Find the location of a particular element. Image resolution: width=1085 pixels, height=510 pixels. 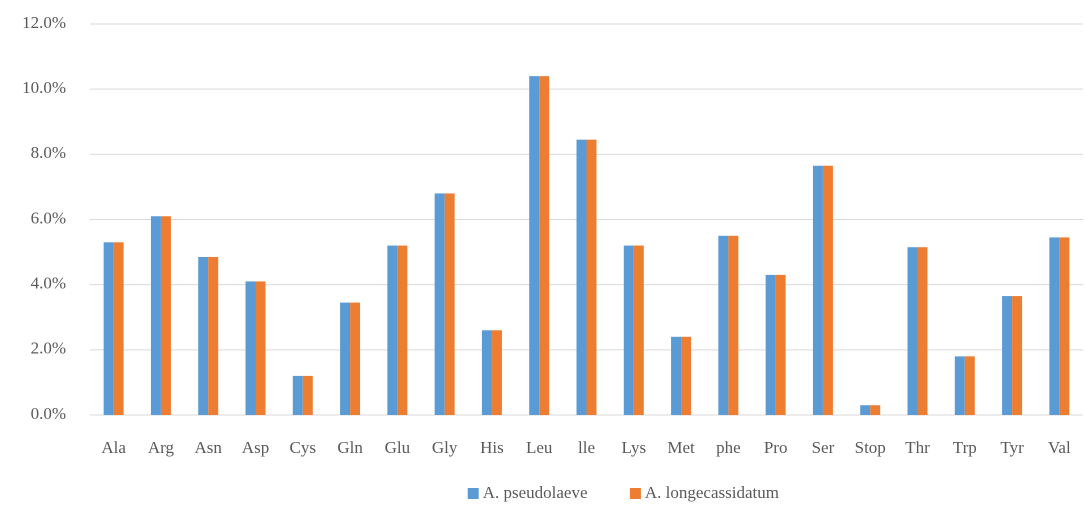

y-tick-label: 4.0% is located at coordinates (48, 283).